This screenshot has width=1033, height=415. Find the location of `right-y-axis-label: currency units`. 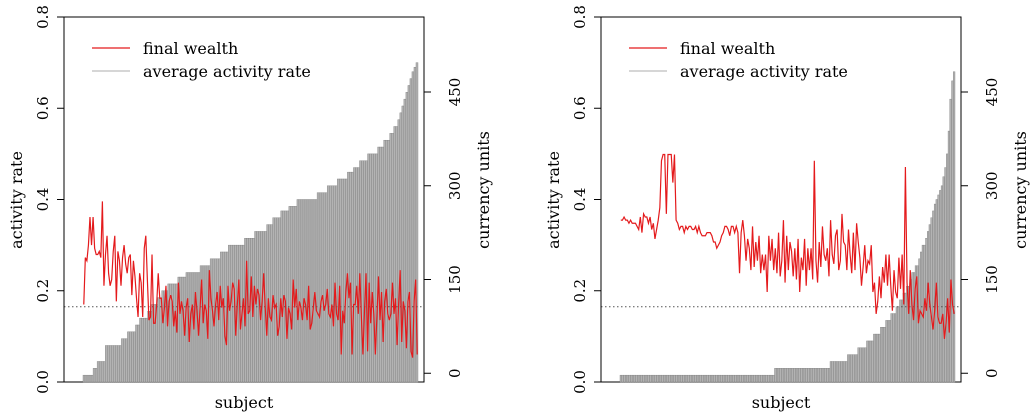

right-y-axis-label: currency units is located at coordinates (1020, 190).